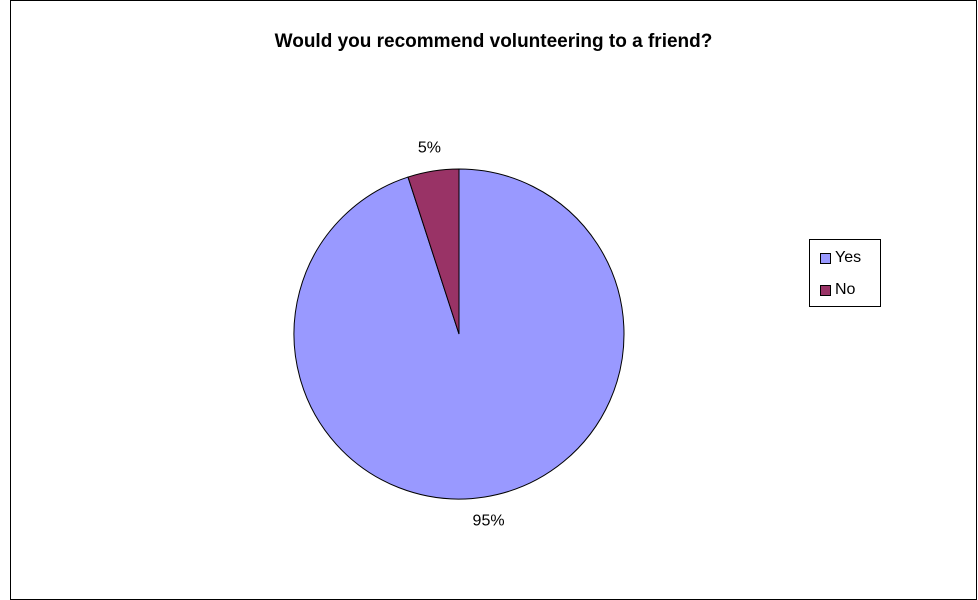  Describe the element at coordinates (489, 521) in the screenshot. I see `data-label-yes: 95%` at that location.